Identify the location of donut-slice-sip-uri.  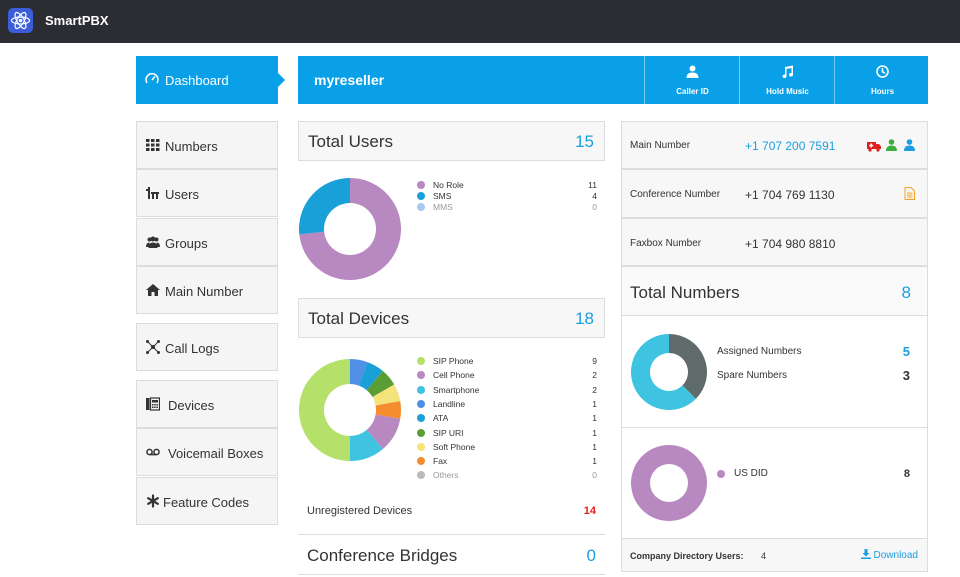
(380, 383).